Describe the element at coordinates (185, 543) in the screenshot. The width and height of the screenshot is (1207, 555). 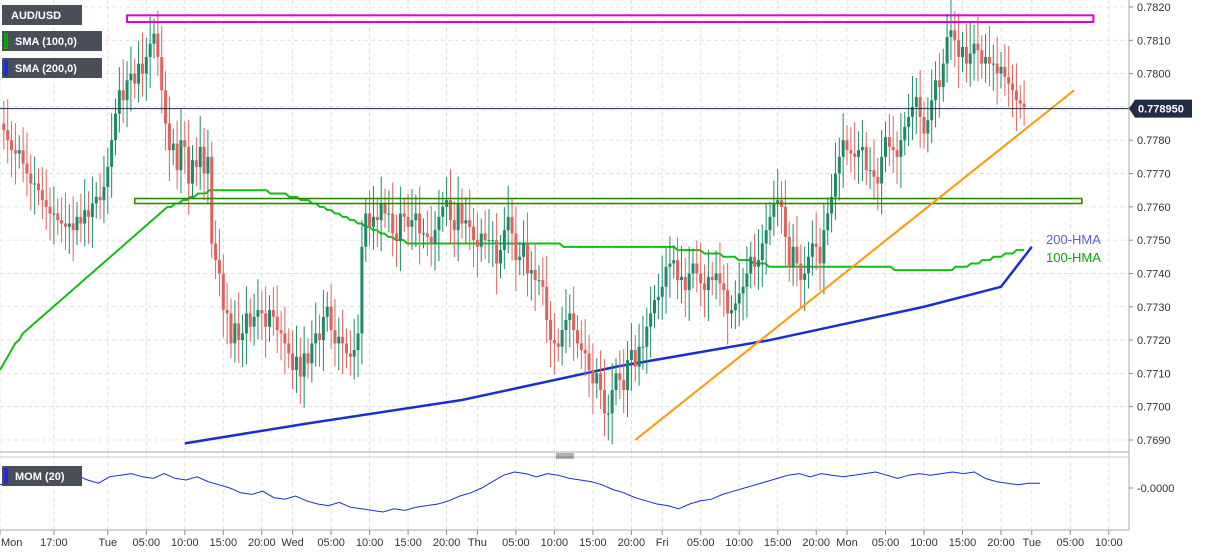
I see `x-tick-label: 10:00` at that location.